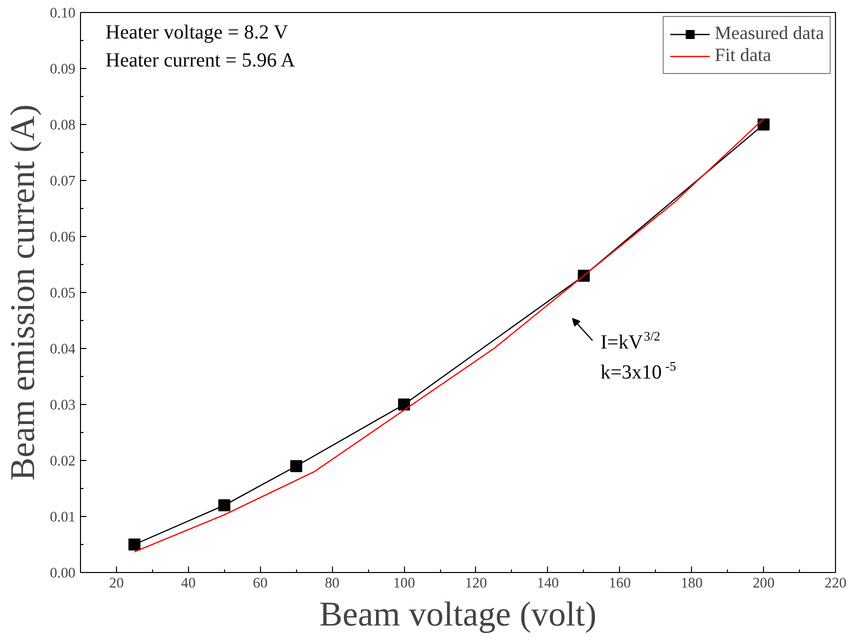 The width and height of the screenshot is (856, 641). I want to click on x-tick-label: 160, so click(619, 584).